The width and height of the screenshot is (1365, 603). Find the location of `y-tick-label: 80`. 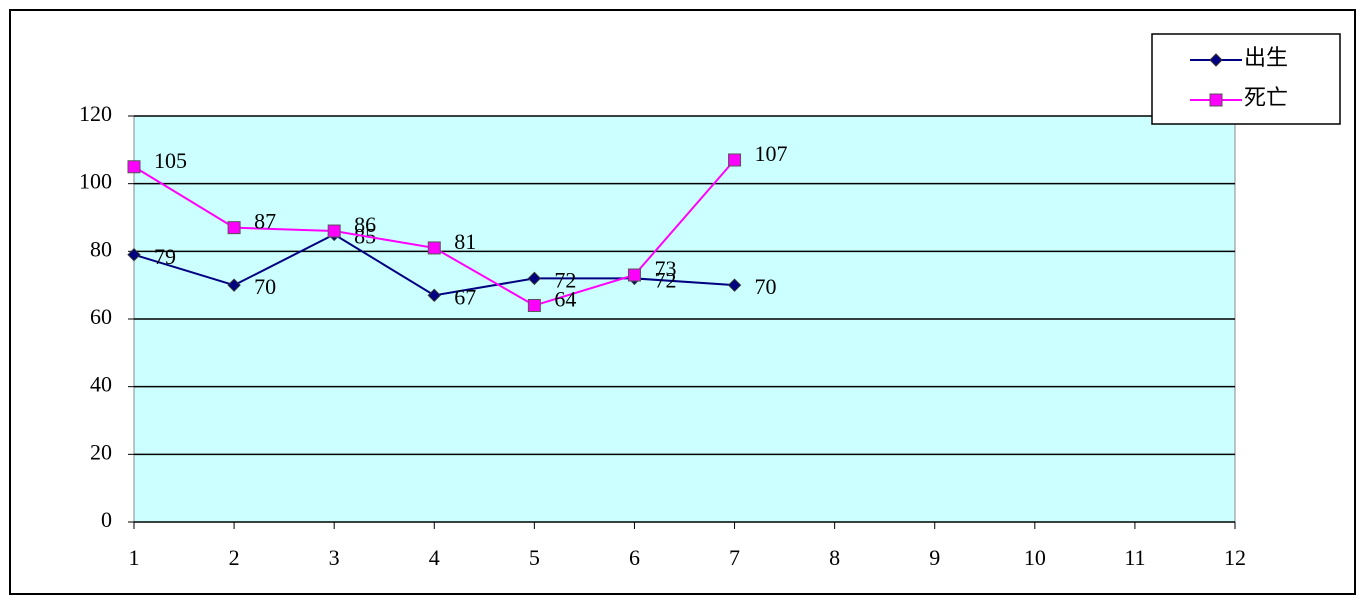

y-tick-label: 80 is located at coordinates (101, 248).